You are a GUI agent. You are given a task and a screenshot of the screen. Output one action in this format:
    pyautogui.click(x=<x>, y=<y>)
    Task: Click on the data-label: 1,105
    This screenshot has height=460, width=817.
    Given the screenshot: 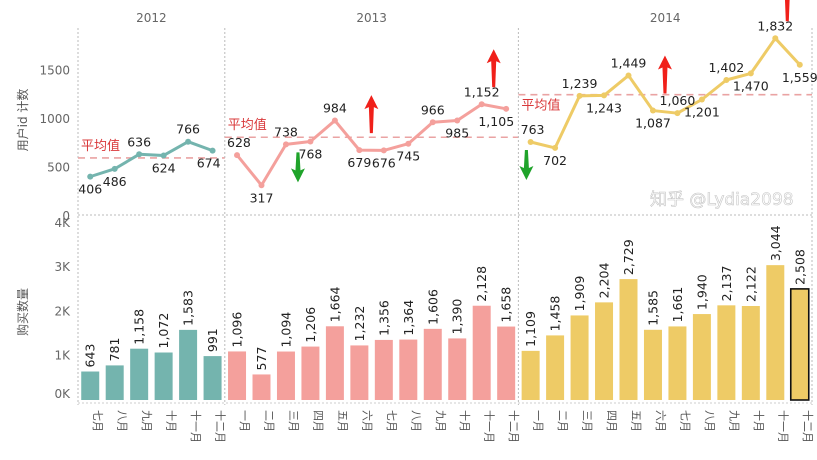 What is the action you would take?
    pyautogui.click(x=496, y=121)
    